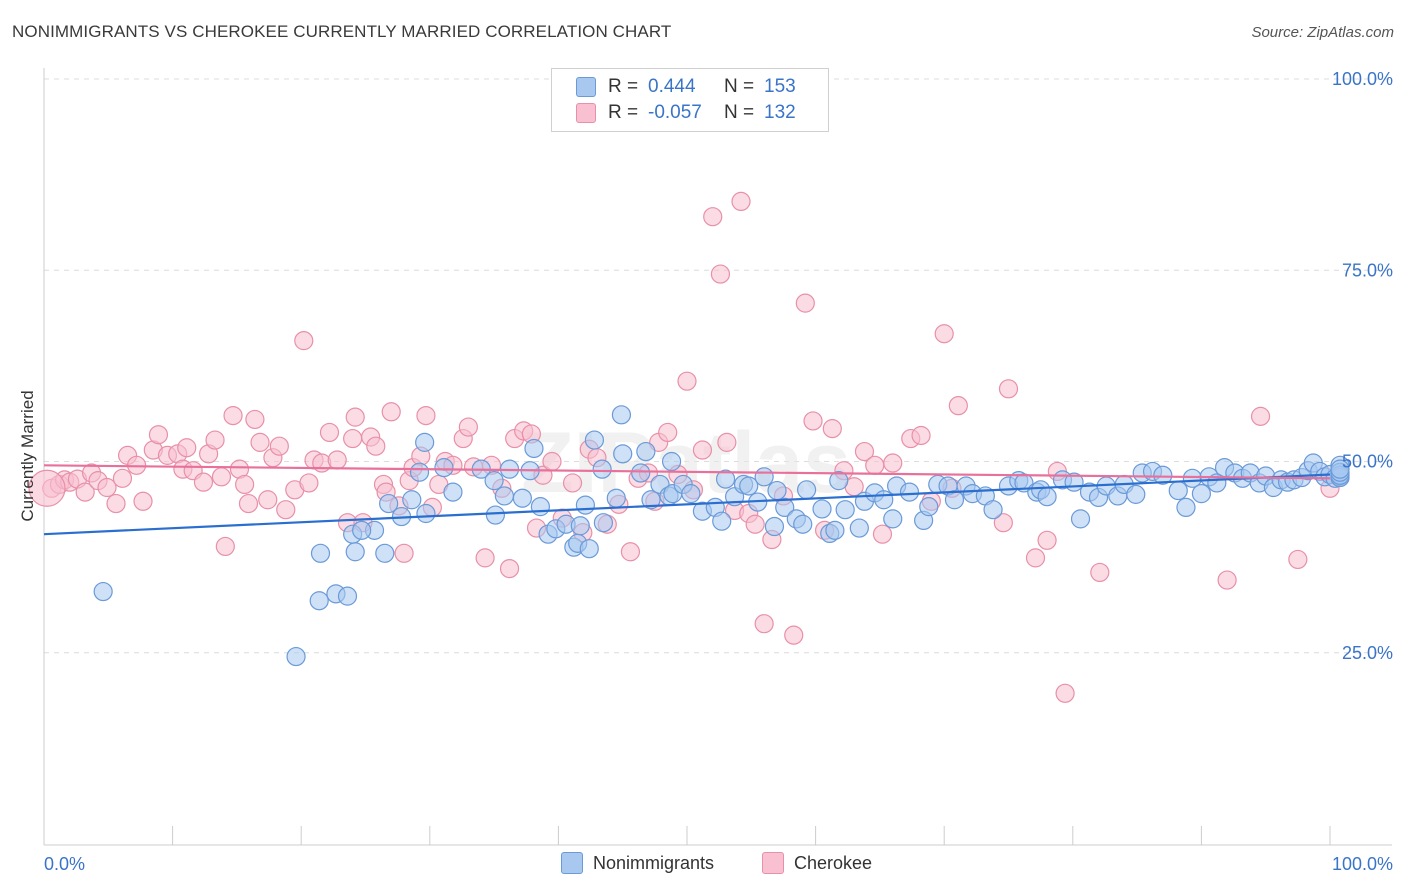 The height and width of the screenshot is (892, 1406). Describe the element at coordinates (1362, 79) in the screenshot. I see `y-tick-label: 100.0%` at that location.